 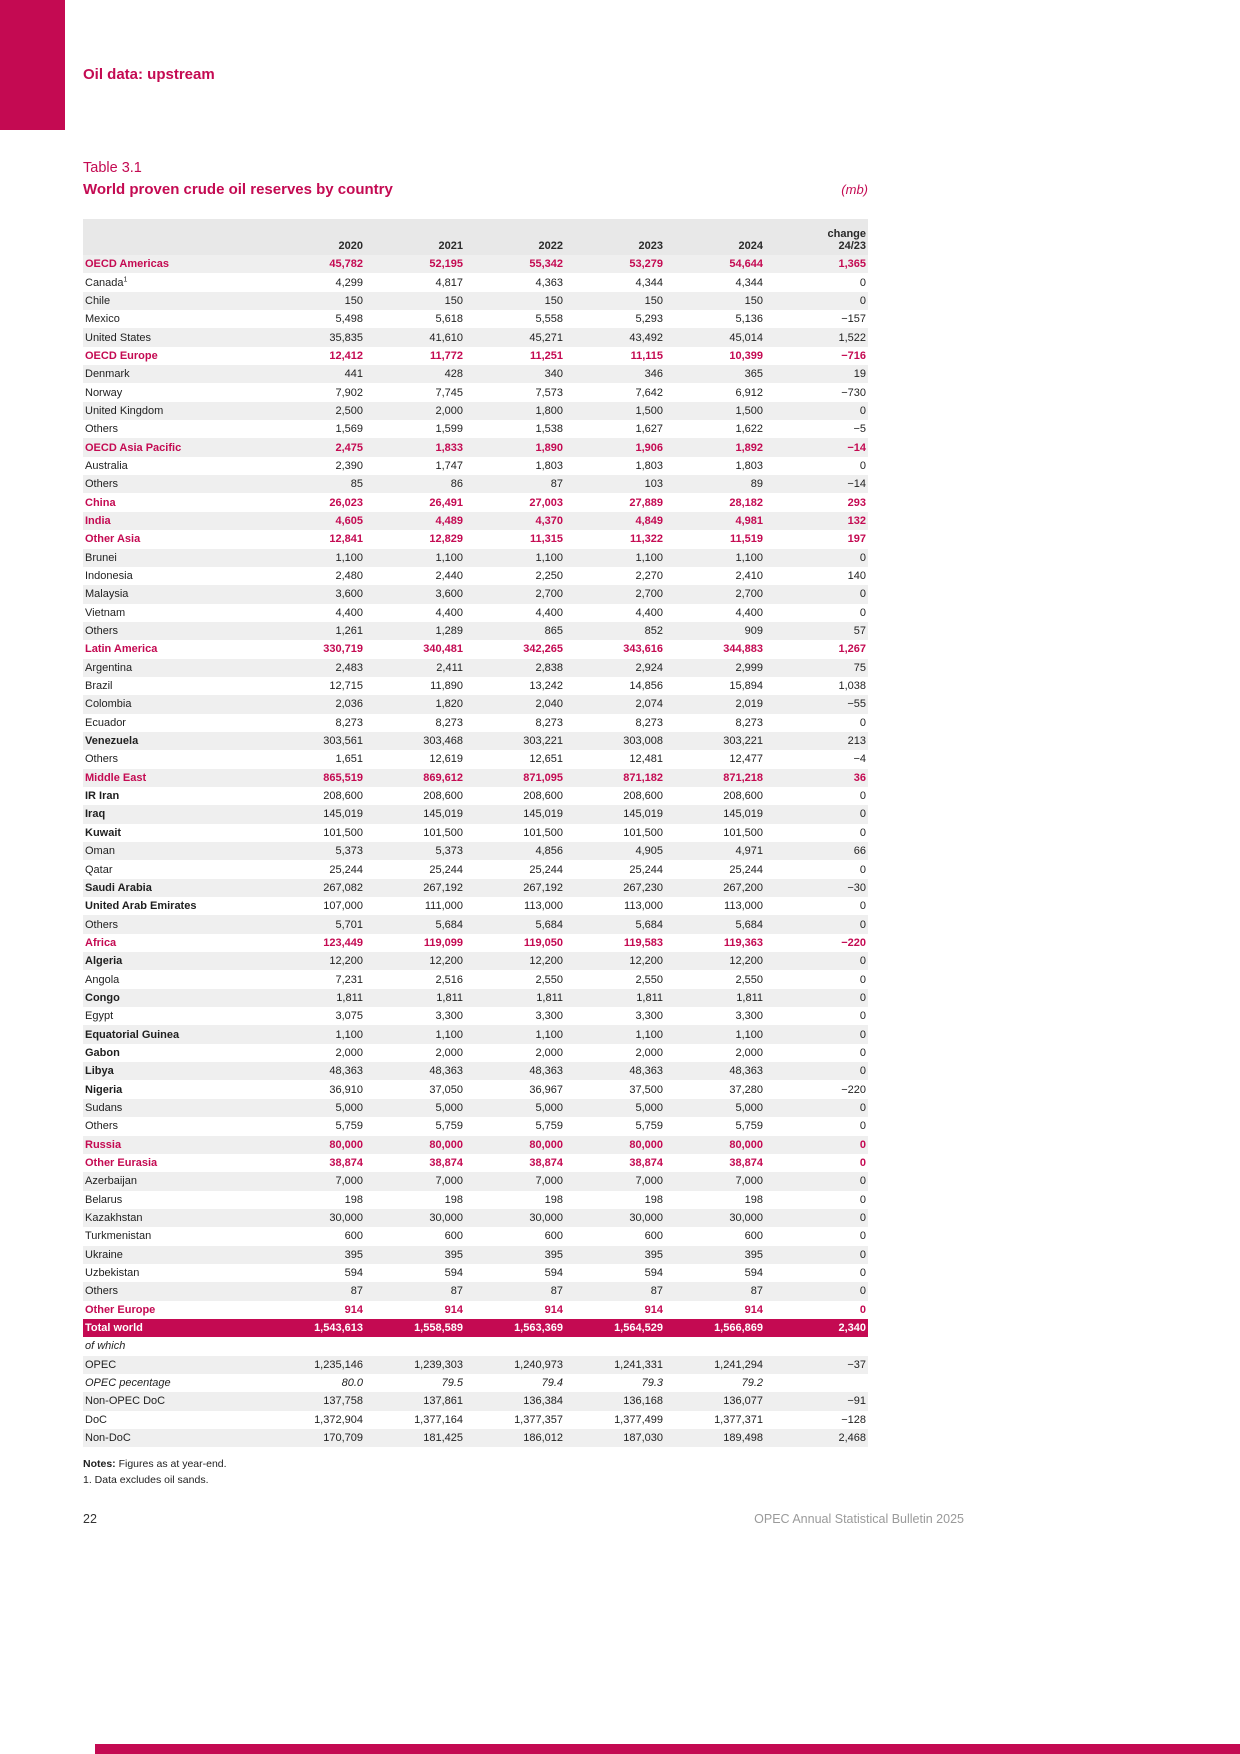 I want to click on cell: 12,412, so click(x=346, y=355).